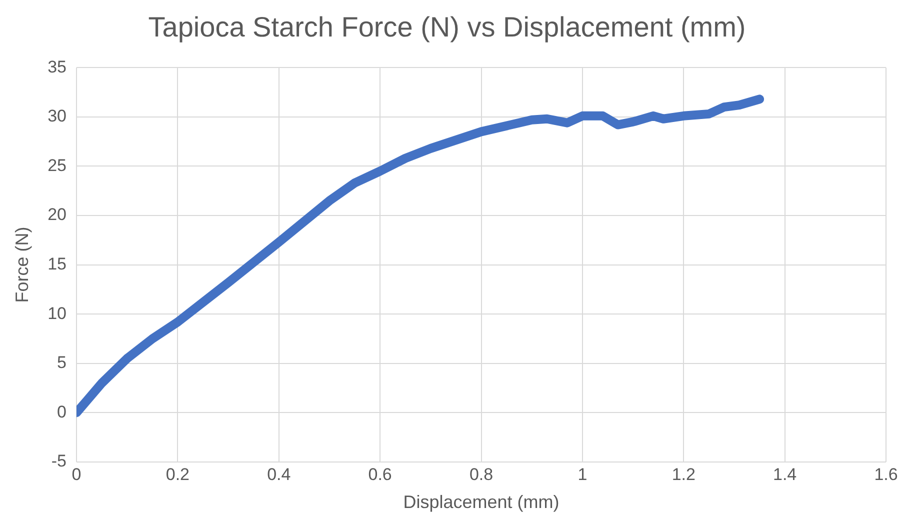 This screenshot has height=524, width=908. I want to click on x-tick-label: 1.4, so click(784, 474).